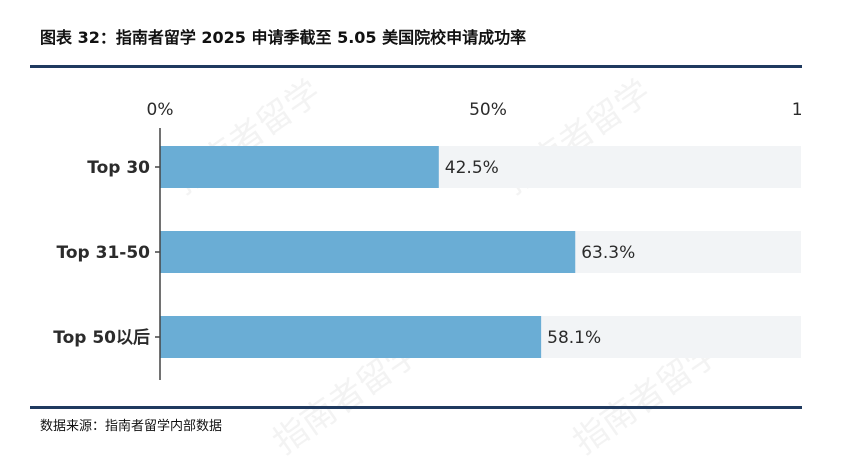 The image size is (854, 463). What do you see at coordinates (164, 426) in the screenshot?
I see `source-value: 指南者留学内部数据` at bounding box center [164, 426].